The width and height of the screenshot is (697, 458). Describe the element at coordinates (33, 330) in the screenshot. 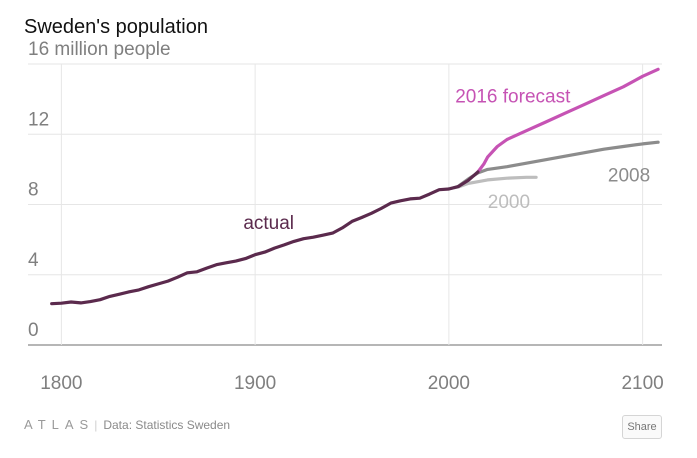

I see `y-tick-label: 0` at that location.